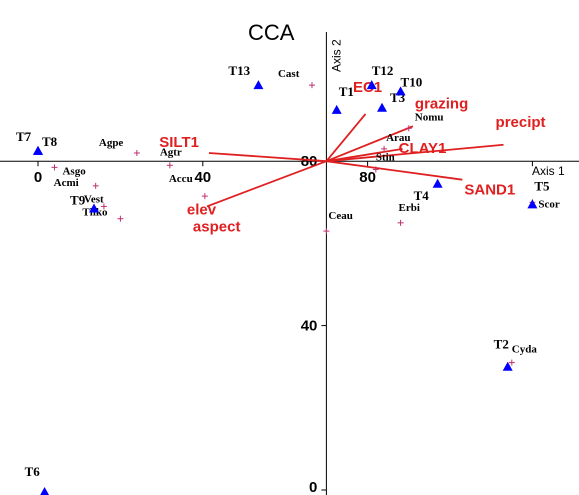  What do you see at coordinates (429, 117) in the screenshot?
I see `species-label-nomu: Nomu` at bounding box center [429, 117].